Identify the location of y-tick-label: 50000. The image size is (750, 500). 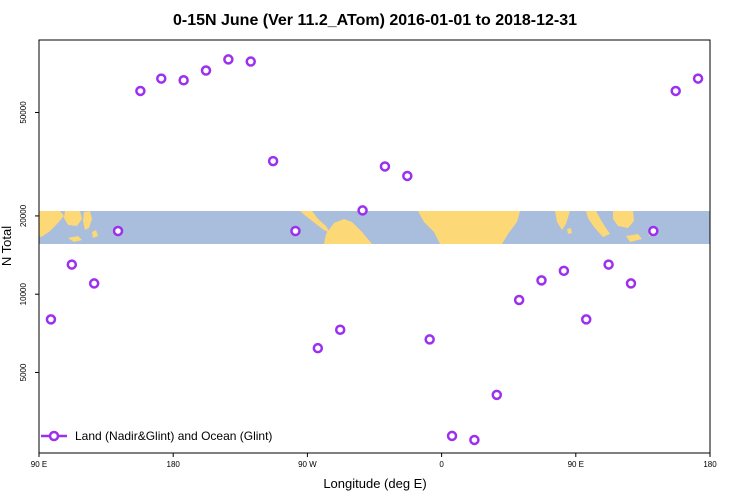
(23, 112).